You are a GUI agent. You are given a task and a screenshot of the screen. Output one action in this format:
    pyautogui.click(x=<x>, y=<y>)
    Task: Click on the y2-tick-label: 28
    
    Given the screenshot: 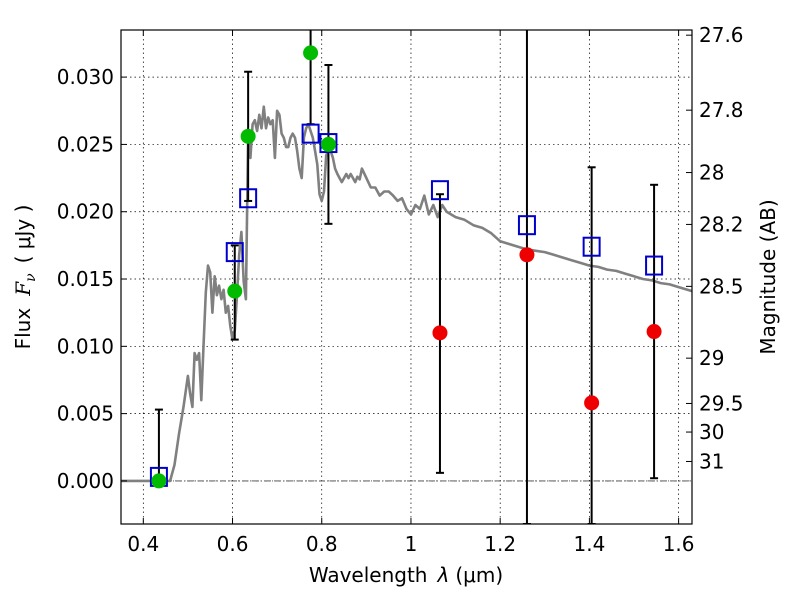 What is the action you would take?
    pyautogui.click(x=711, y=173)
    